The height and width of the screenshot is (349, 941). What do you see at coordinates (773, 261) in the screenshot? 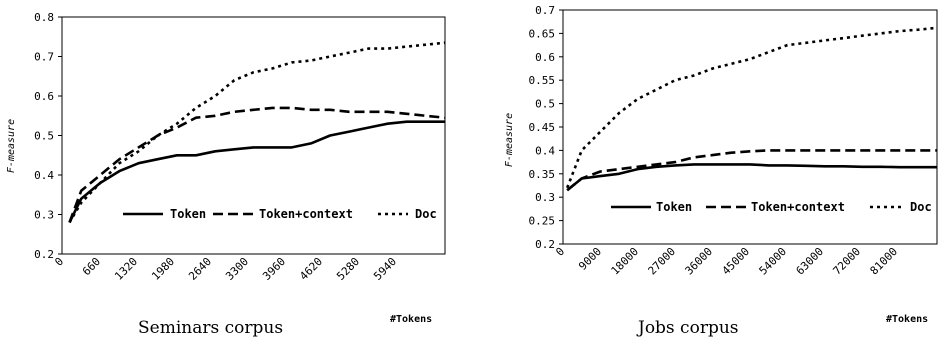
I see `chart2-x-tick-label: 54000` at bounding box center [773, 261].